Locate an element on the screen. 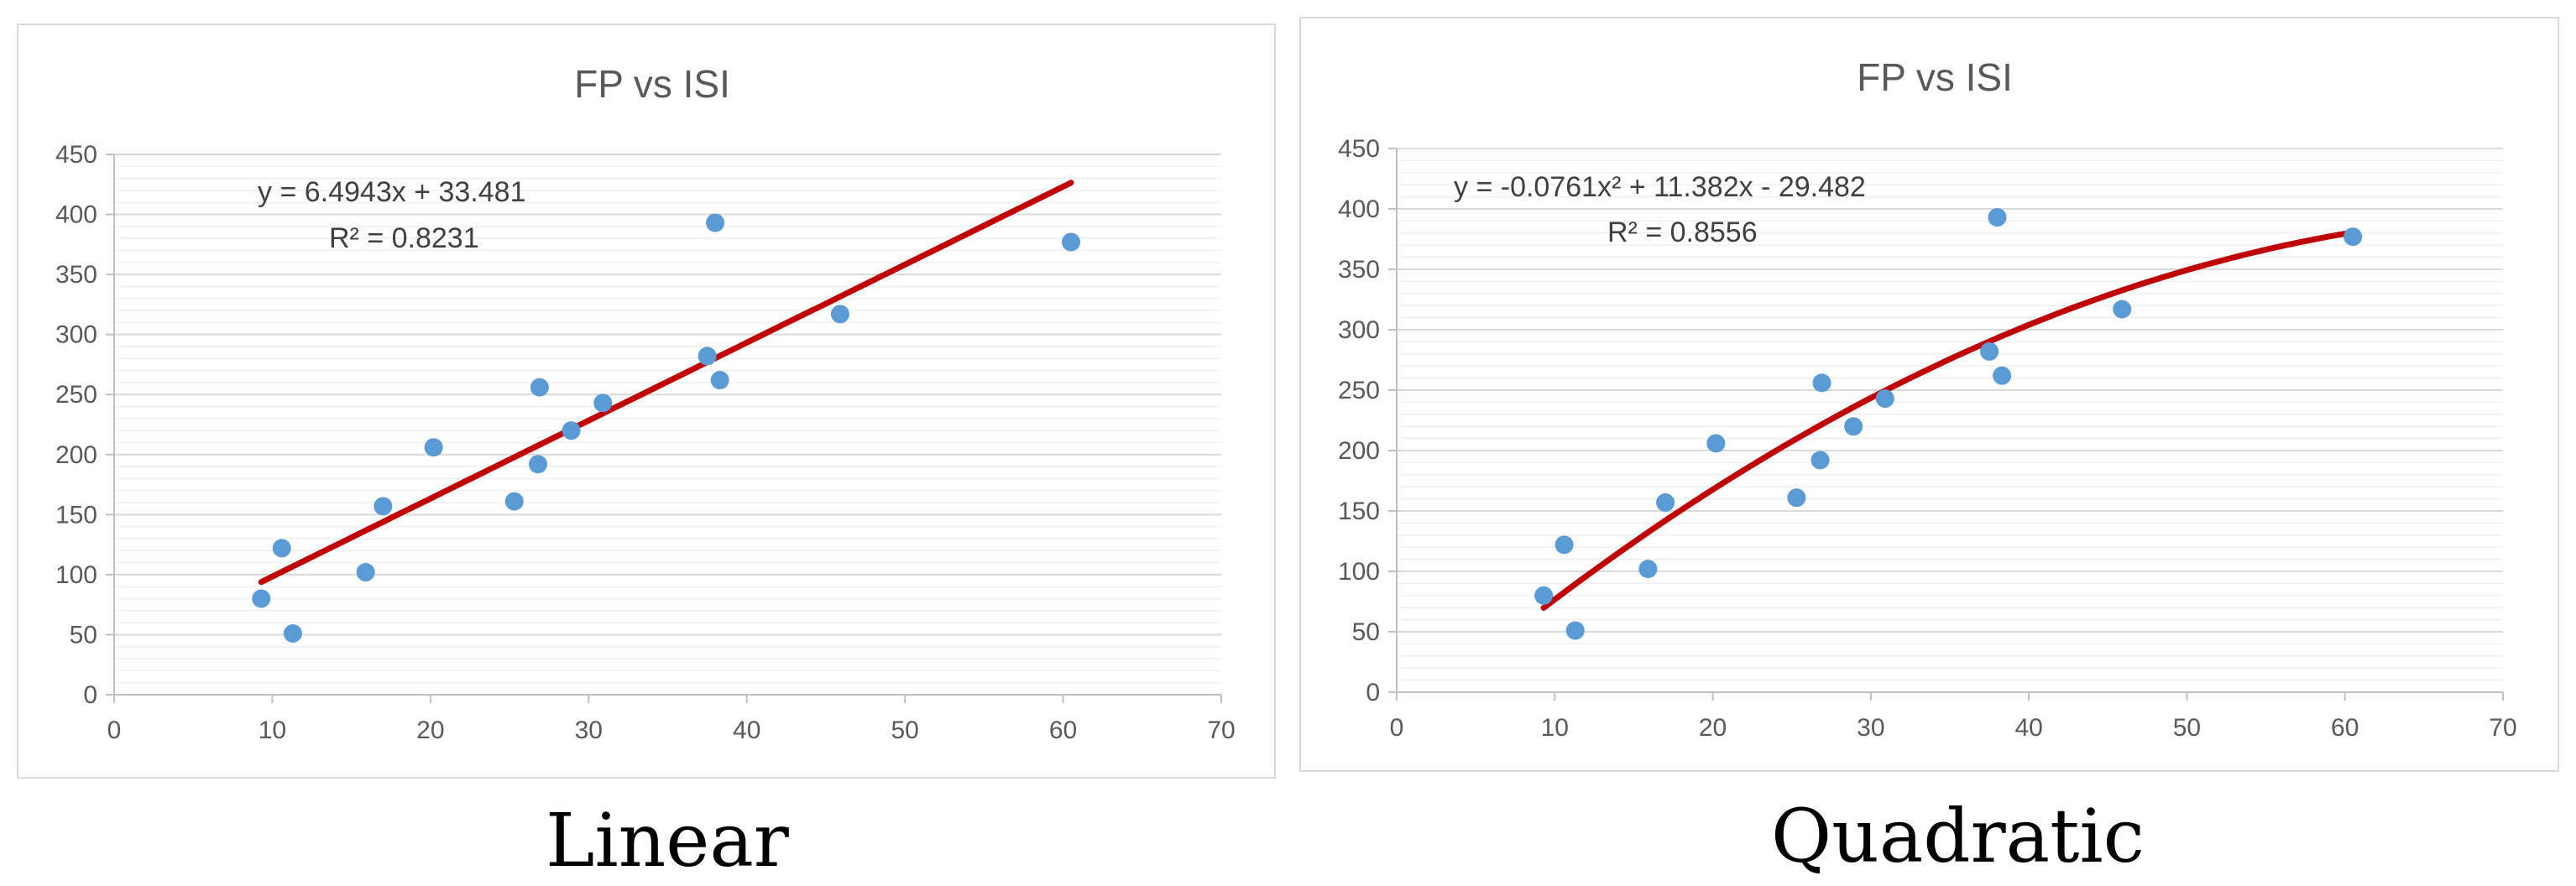 Image resolution: width=2576 pixels, height=886 pixels. trendline-equation: y = -0.0761x² + 11.382x - 29.482 is located at coordinates (1660, 187).